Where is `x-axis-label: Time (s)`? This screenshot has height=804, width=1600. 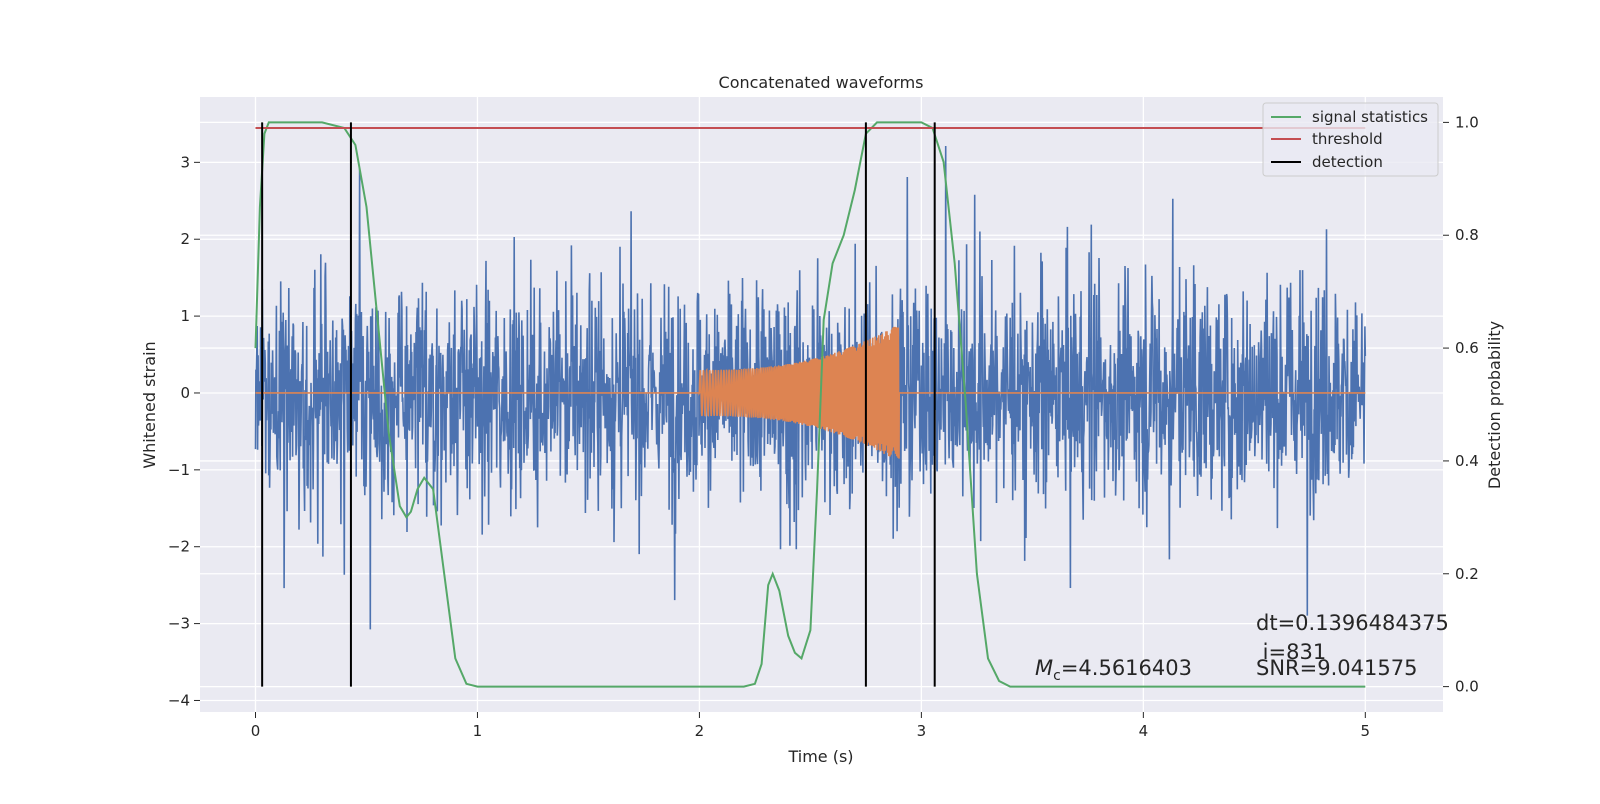
x-axis-label: Time (s) is located at coordinates (820, 756).